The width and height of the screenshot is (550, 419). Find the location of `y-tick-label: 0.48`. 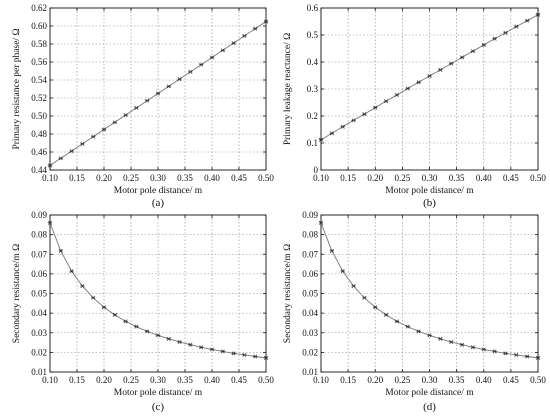

y-tick-label: 0.48 is located at coordinates (39, 134).